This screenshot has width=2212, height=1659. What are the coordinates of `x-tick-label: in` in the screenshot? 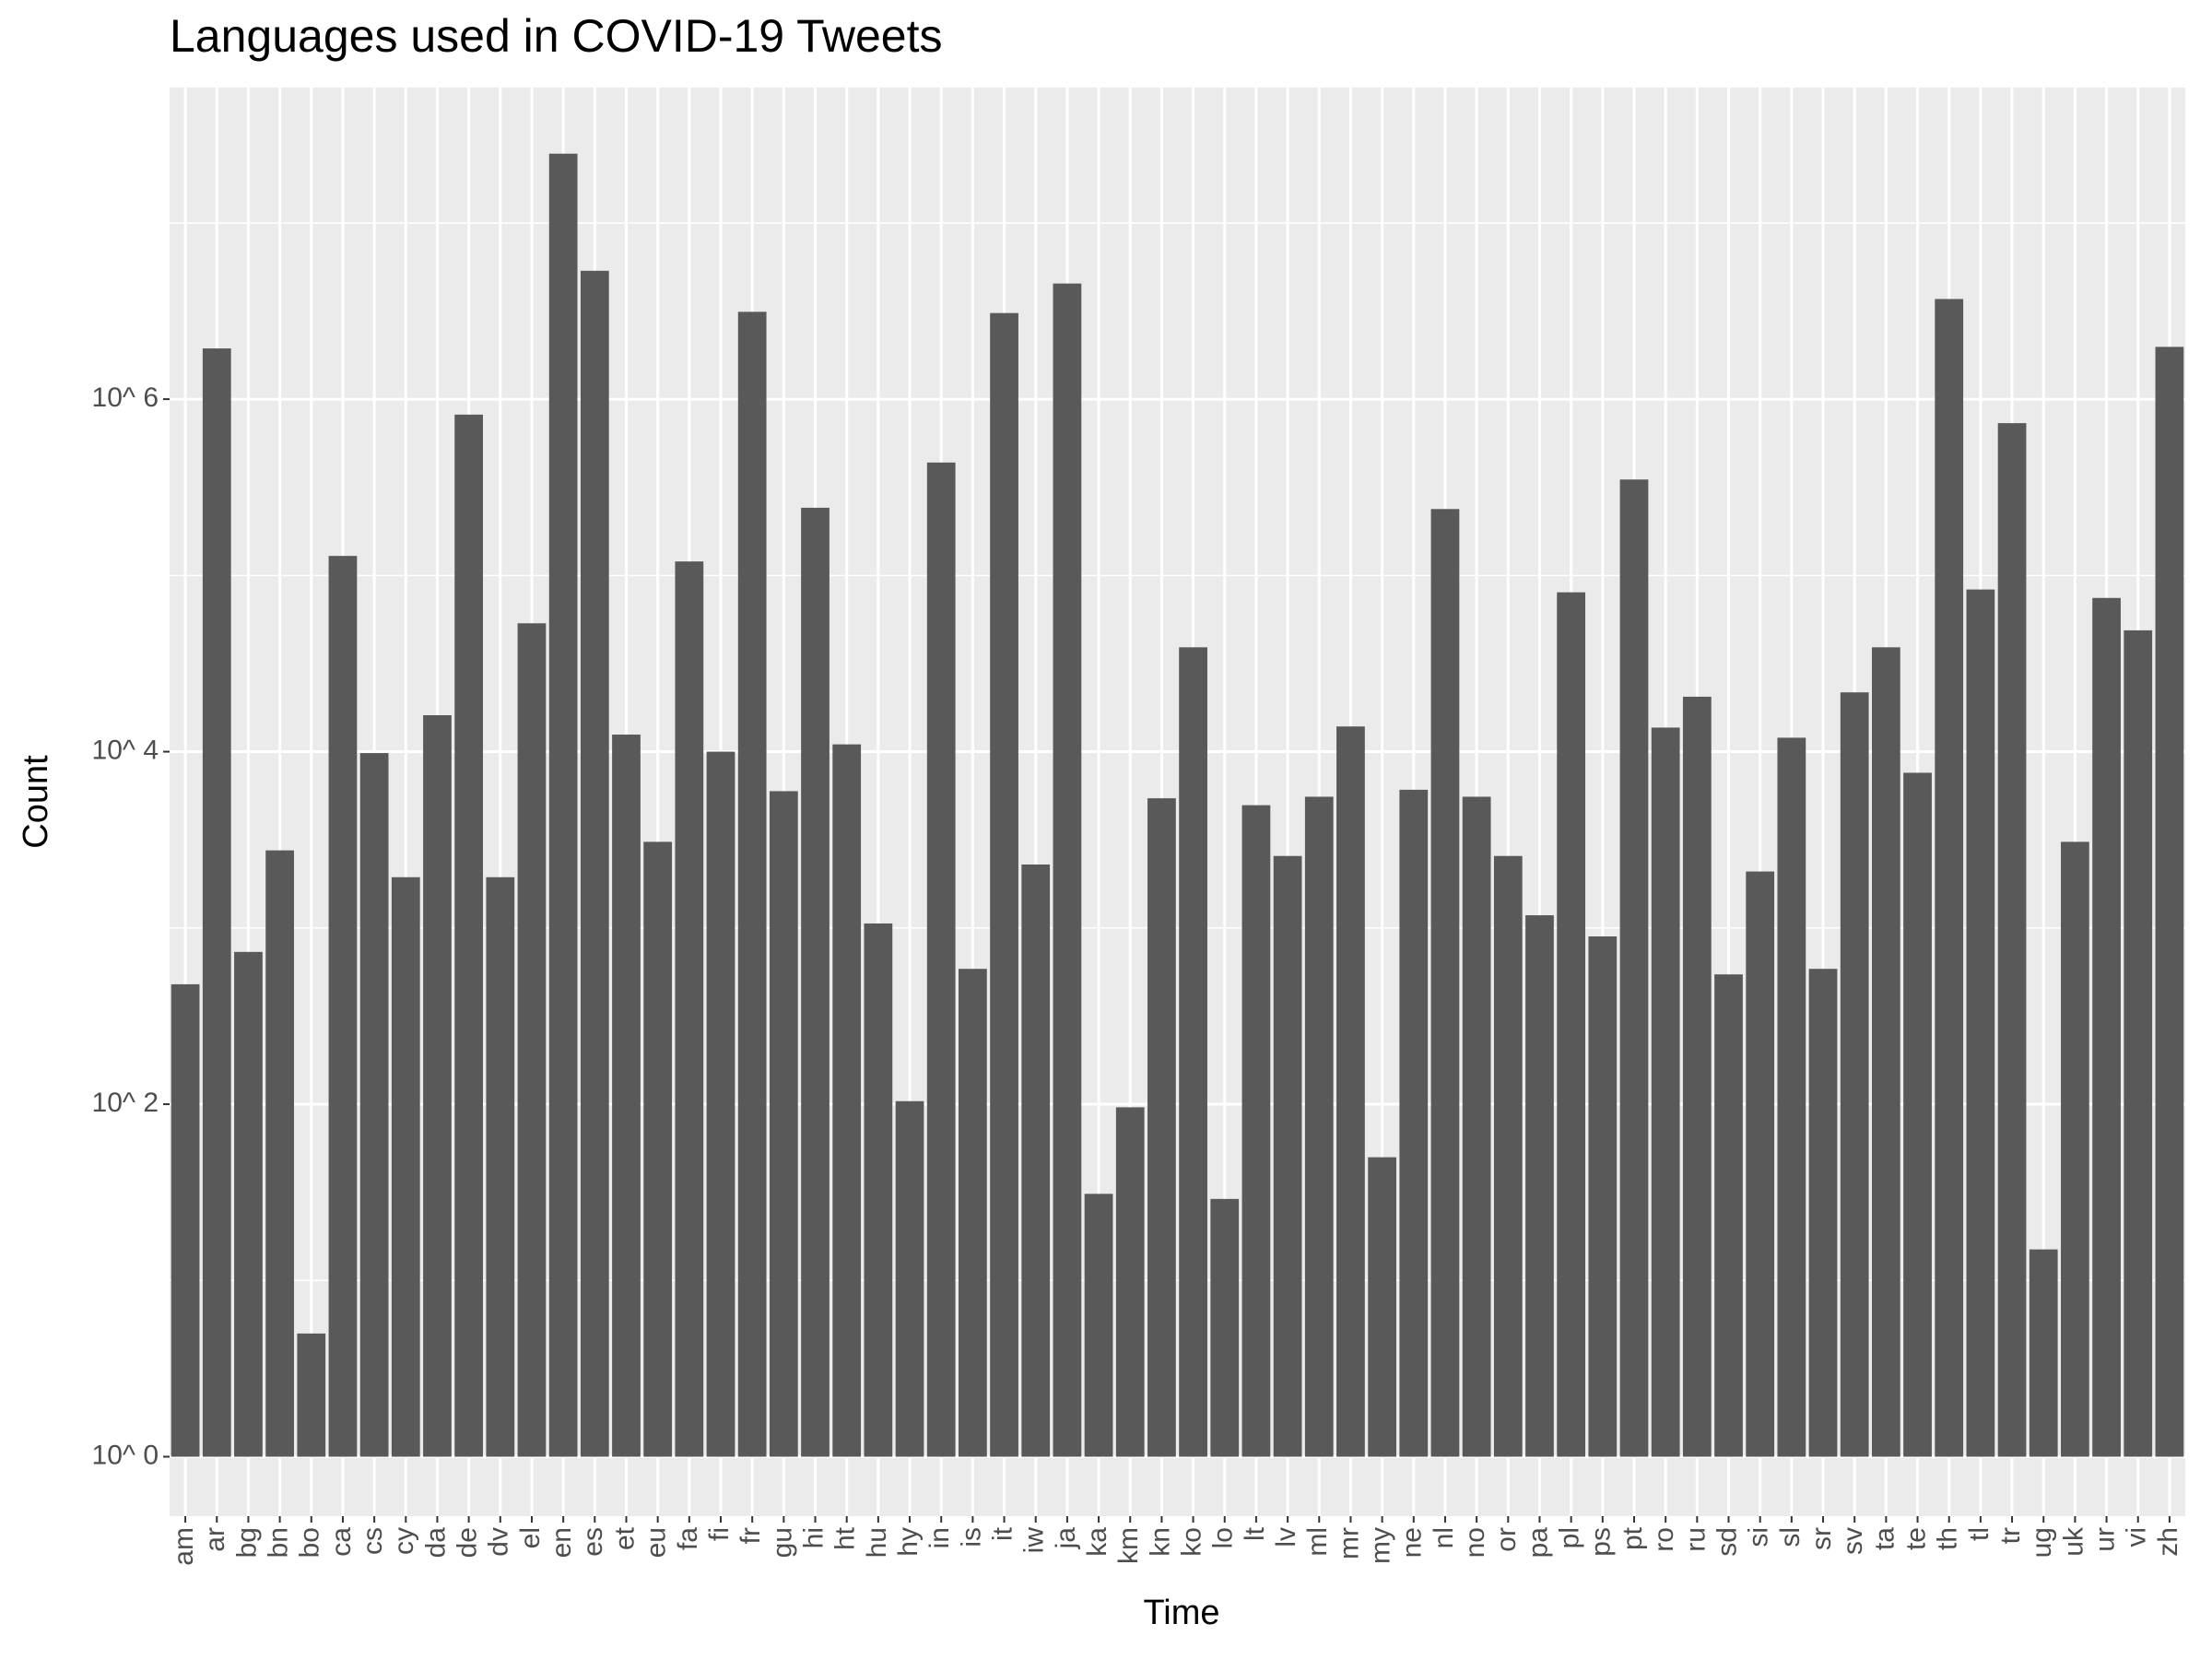 It's located at (939, 1537).